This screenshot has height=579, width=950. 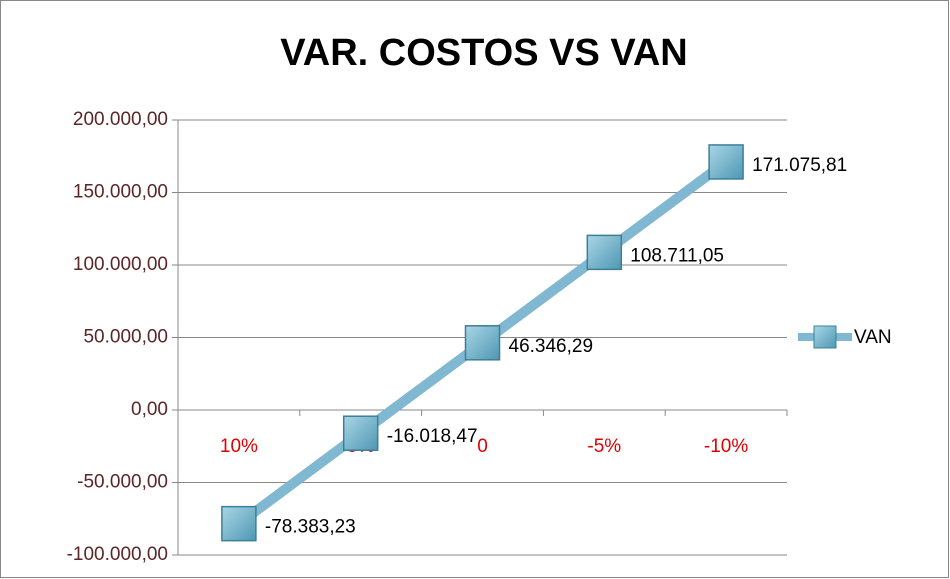 I want to click on data-label: 46.346,29, so click(x=551, y=346).